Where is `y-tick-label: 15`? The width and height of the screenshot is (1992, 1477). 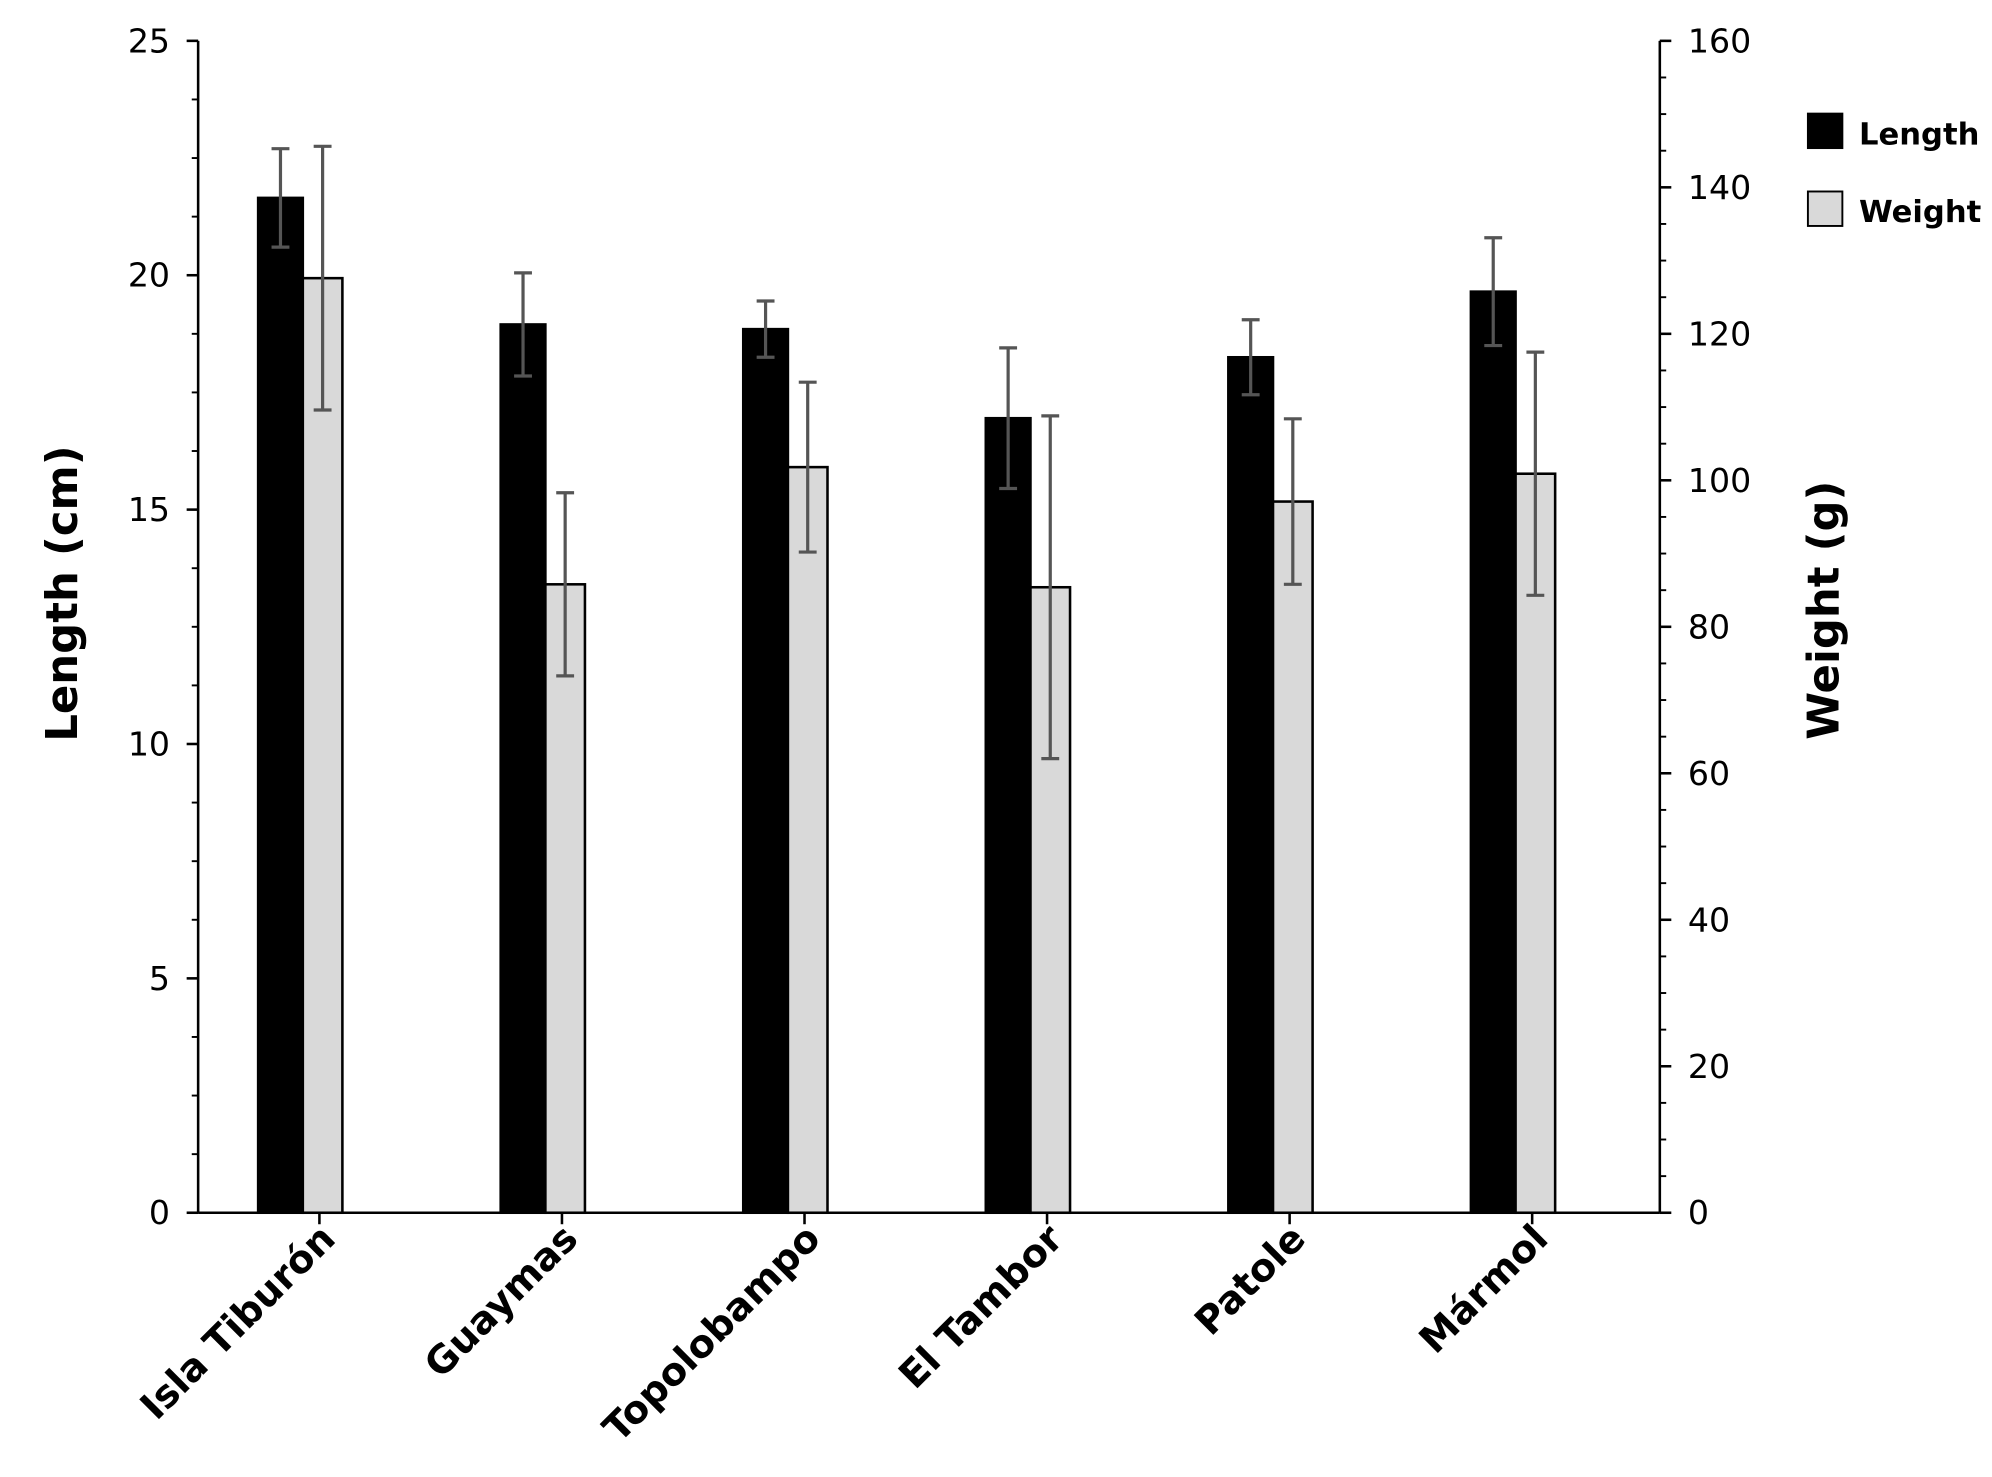 y-tick-label: 15 is located at coordinates (149, 509).